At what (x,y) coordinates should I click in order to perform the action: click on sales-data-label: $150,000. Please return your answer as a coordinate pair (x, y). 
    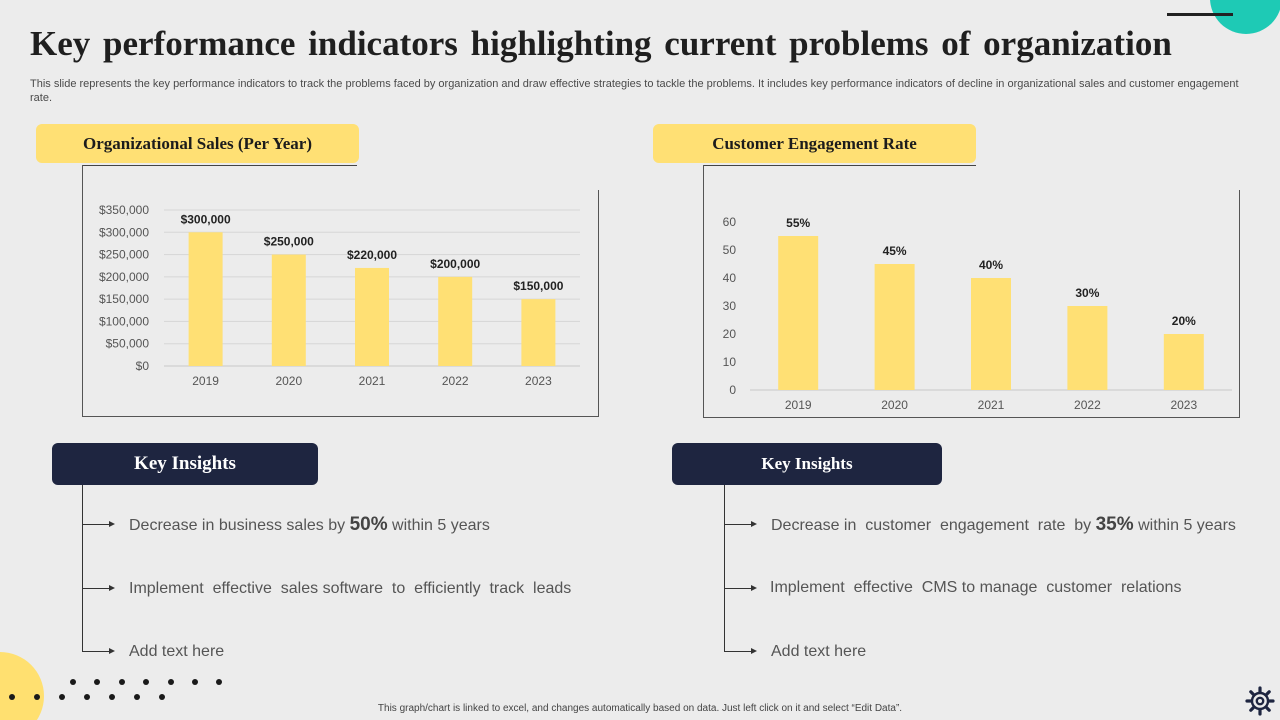
    Looking at the image, I should click on (538, 286).